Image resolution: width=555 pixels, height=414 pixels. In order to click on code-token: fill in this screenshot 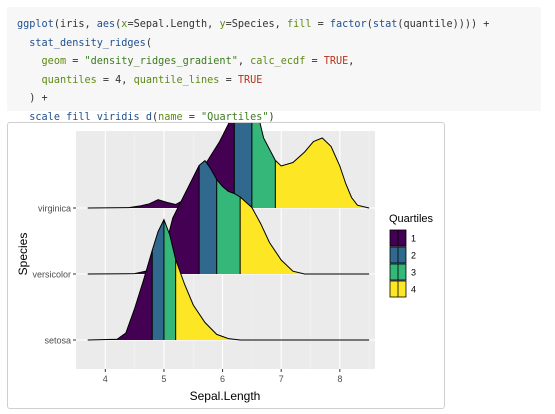, I will do `click(299, 24)`.